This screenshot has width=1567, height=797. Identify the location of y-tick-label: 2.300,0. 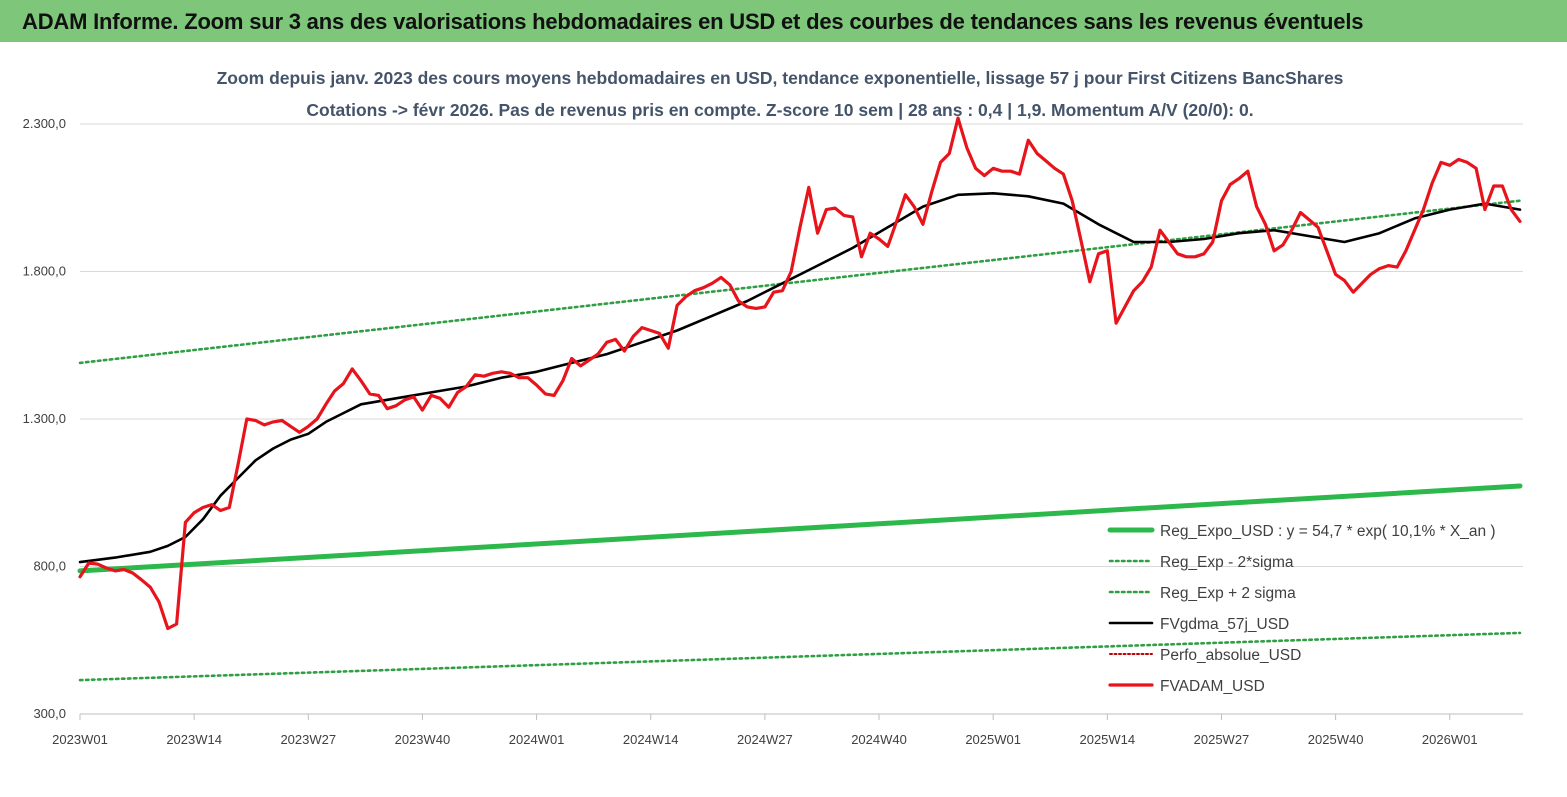
(44, 123).